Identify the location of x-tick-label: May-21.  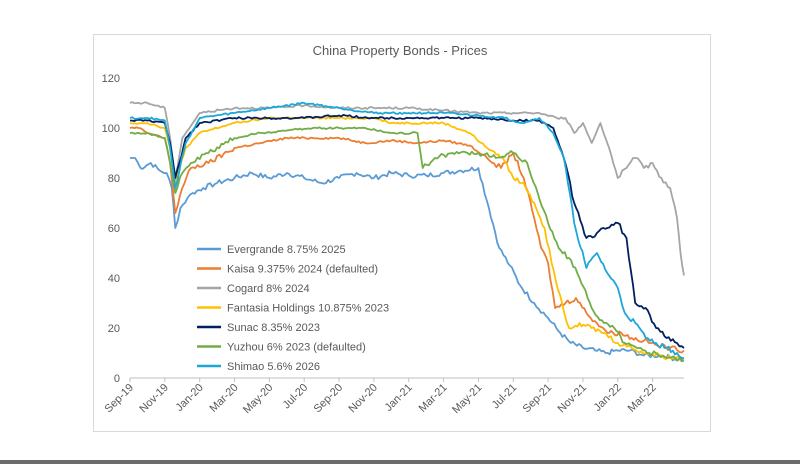
(467, 399).